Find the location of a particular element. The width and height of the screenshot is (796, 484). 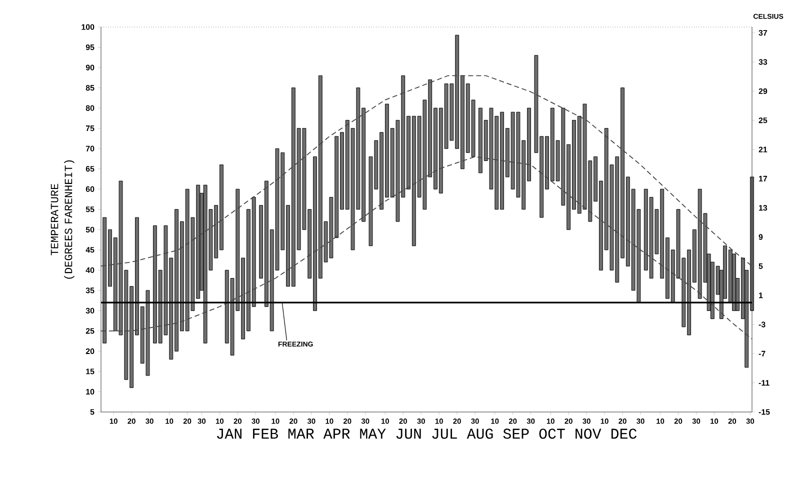

x-axis-title: JAN FEB MAR APR MAY JUN JUL AUG SEP OCT NOV DEC is located at coordinates (427, 433).